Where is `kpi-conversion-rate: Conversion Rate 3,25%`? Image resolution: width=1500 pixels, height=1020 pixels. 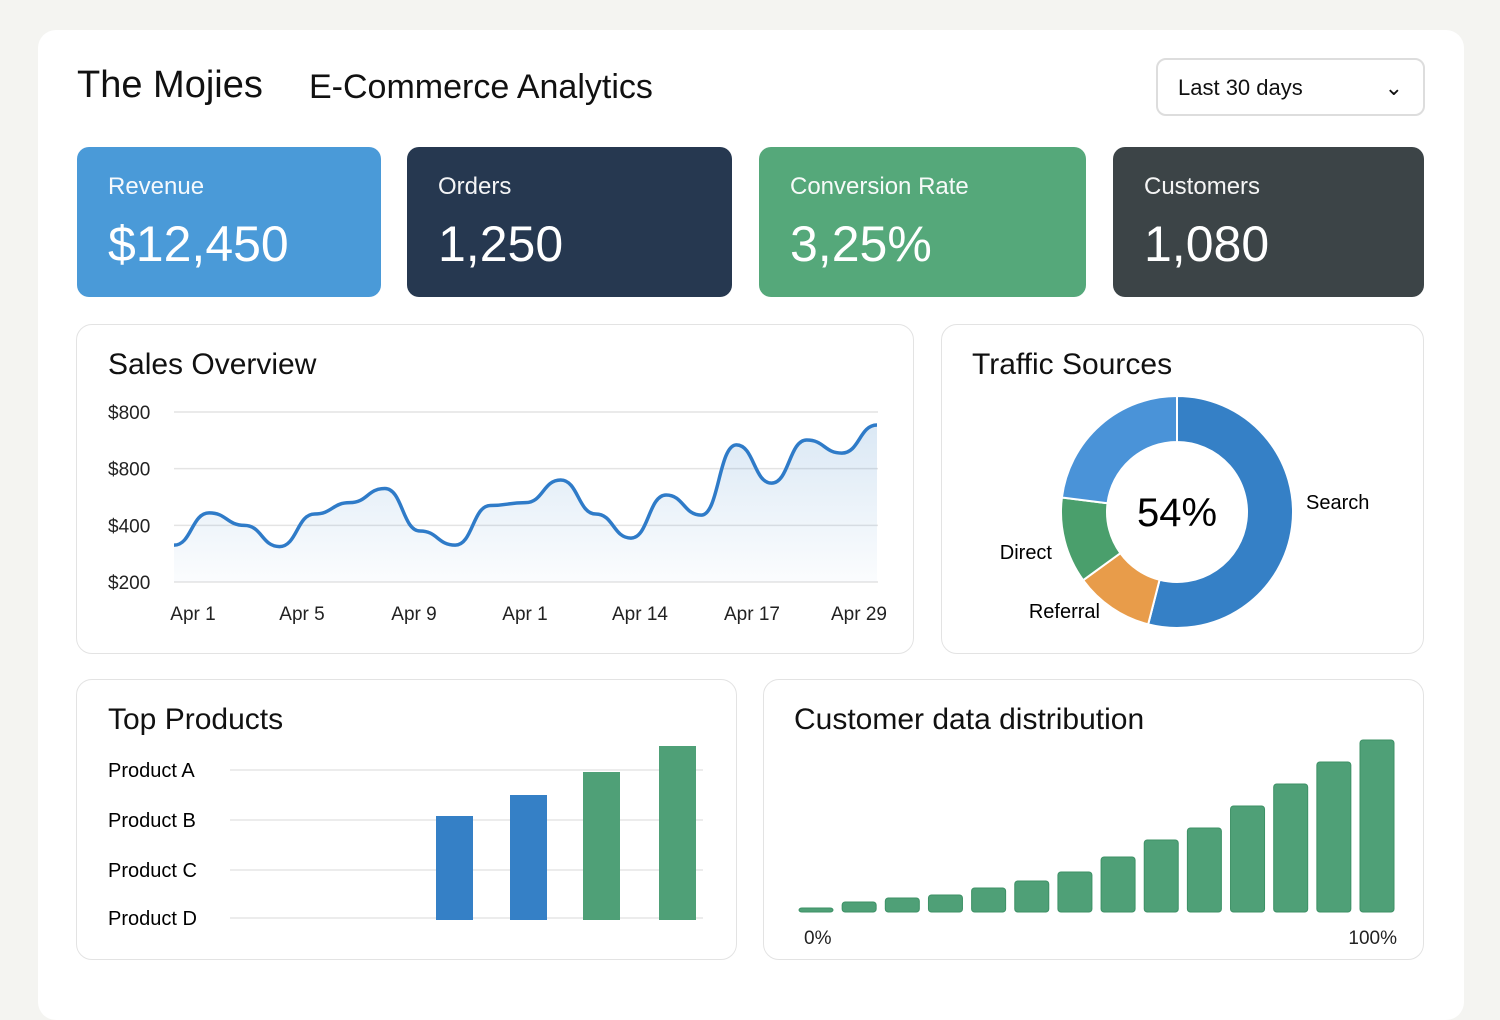
kpi-conversion-rate: Conversion Rate 3,25% is located at coordinates (922, 222).